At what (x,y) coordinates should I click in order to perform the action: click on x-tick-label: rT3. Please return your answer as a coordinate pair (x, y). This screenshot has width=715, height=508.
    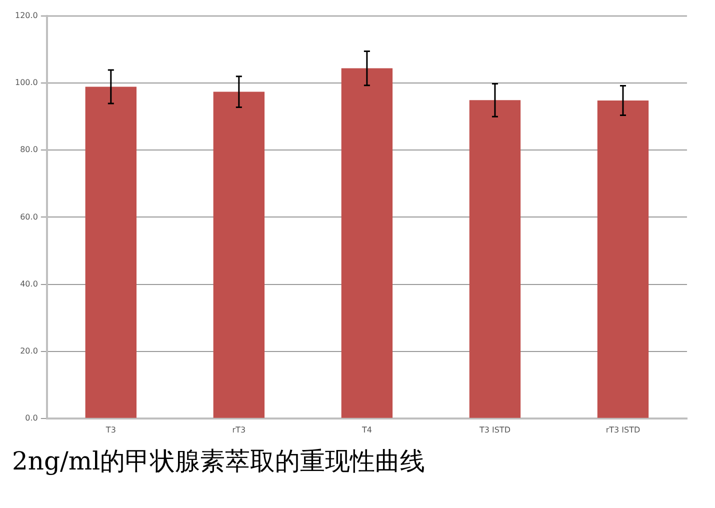
    Looking at the image, I should click on (239, 429).